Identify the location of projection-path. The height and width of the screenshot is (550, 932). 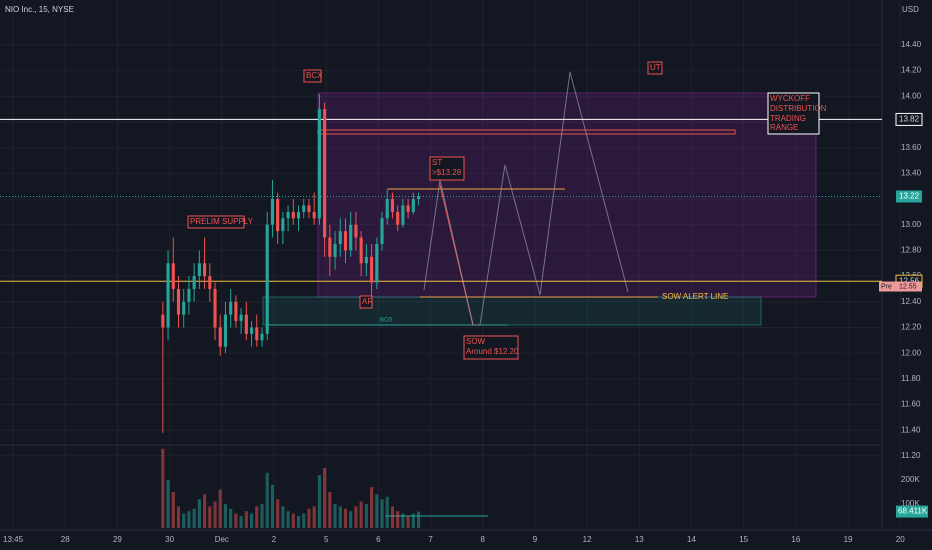
(526, 198).